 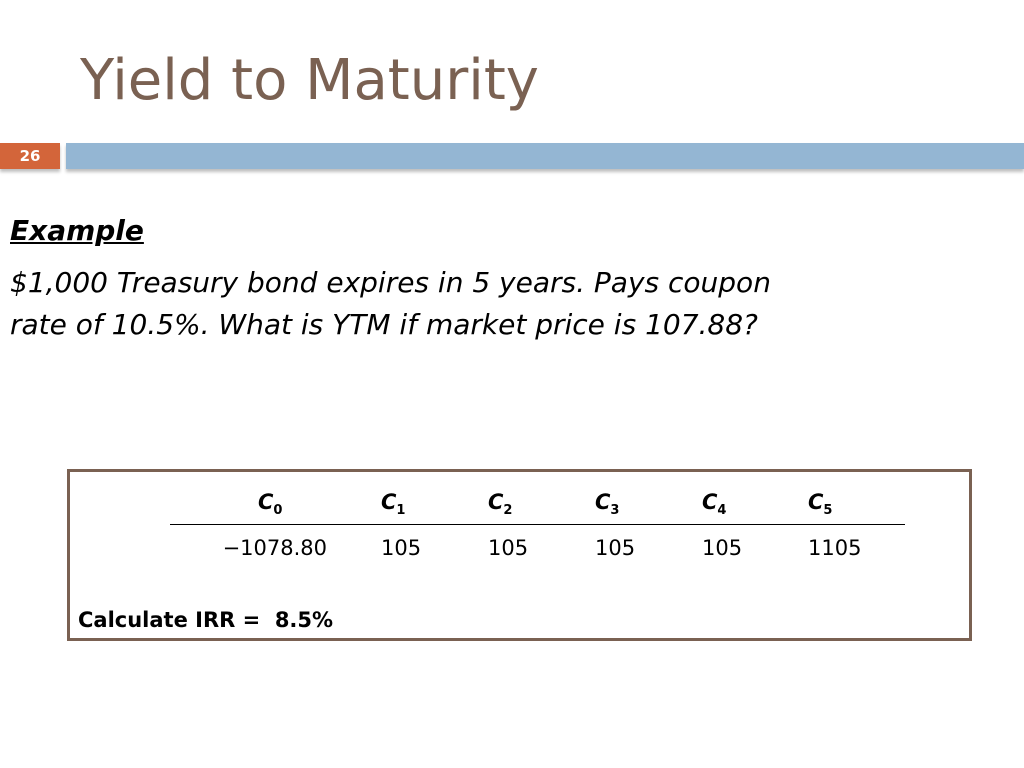 I want to click on header-subscript: 2, so click(x=508, y=511).